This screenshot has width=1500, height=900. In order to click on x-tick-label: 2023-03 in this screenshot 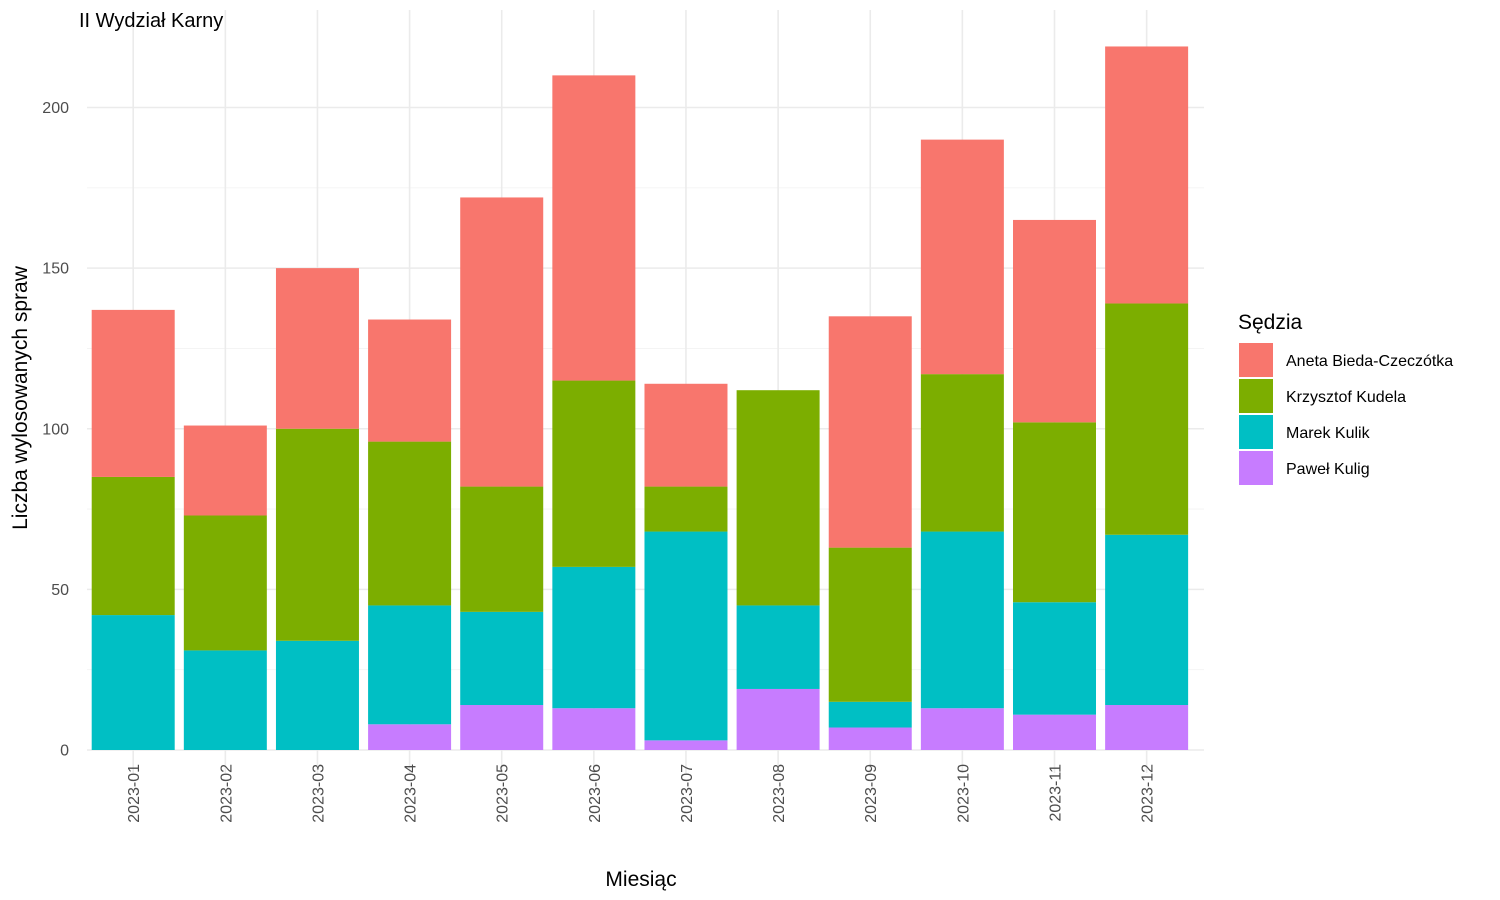, I will do `click(318, 793)`.